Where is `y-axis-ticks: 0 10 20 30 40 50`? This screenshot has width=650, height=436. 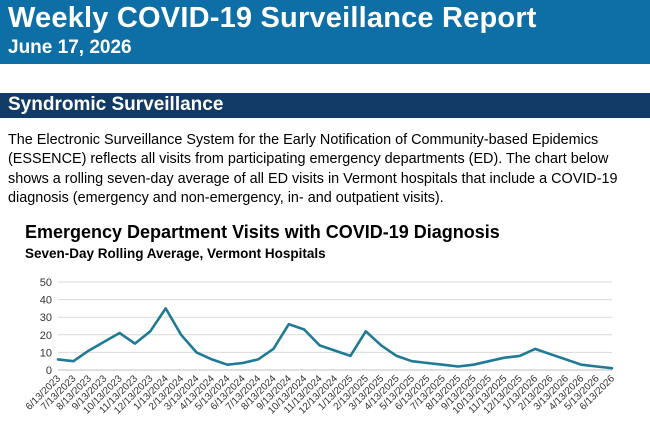
y-axis-ticks: 0 10 20 30 40 50 is located at coordinates (46, 327).